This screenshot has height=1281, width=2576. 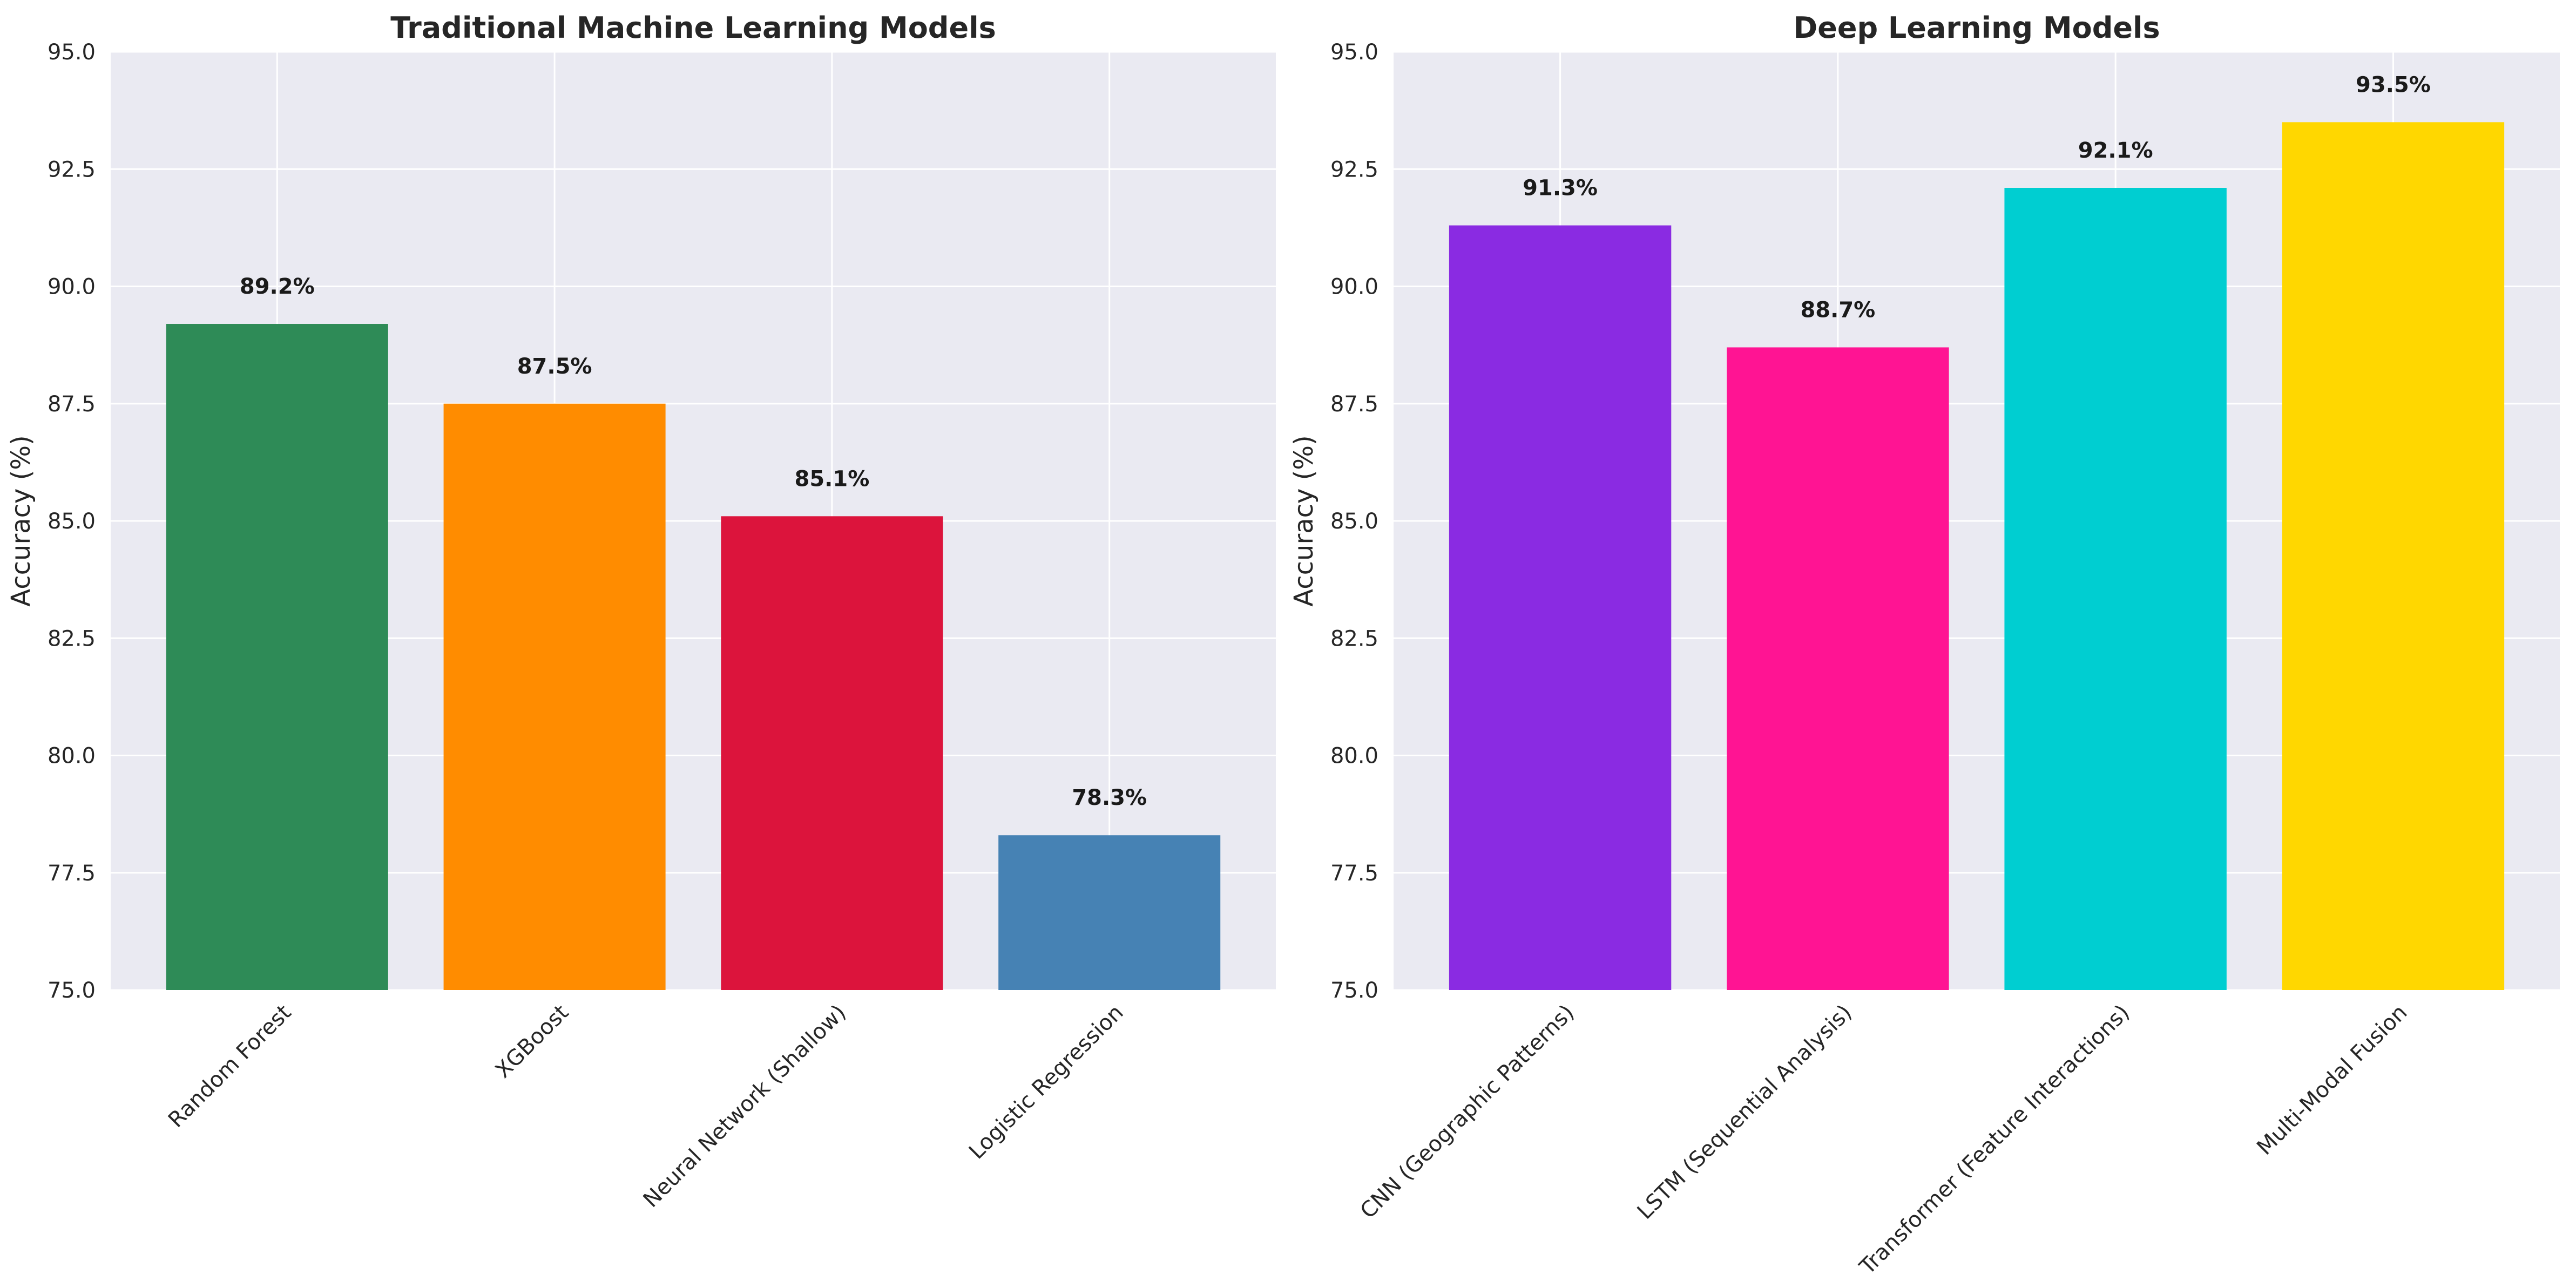 What do you see at coordinates (833, 478) in the screenshot?
I see `bar-value-label: 85.1%` at bounding box center [833, 478].